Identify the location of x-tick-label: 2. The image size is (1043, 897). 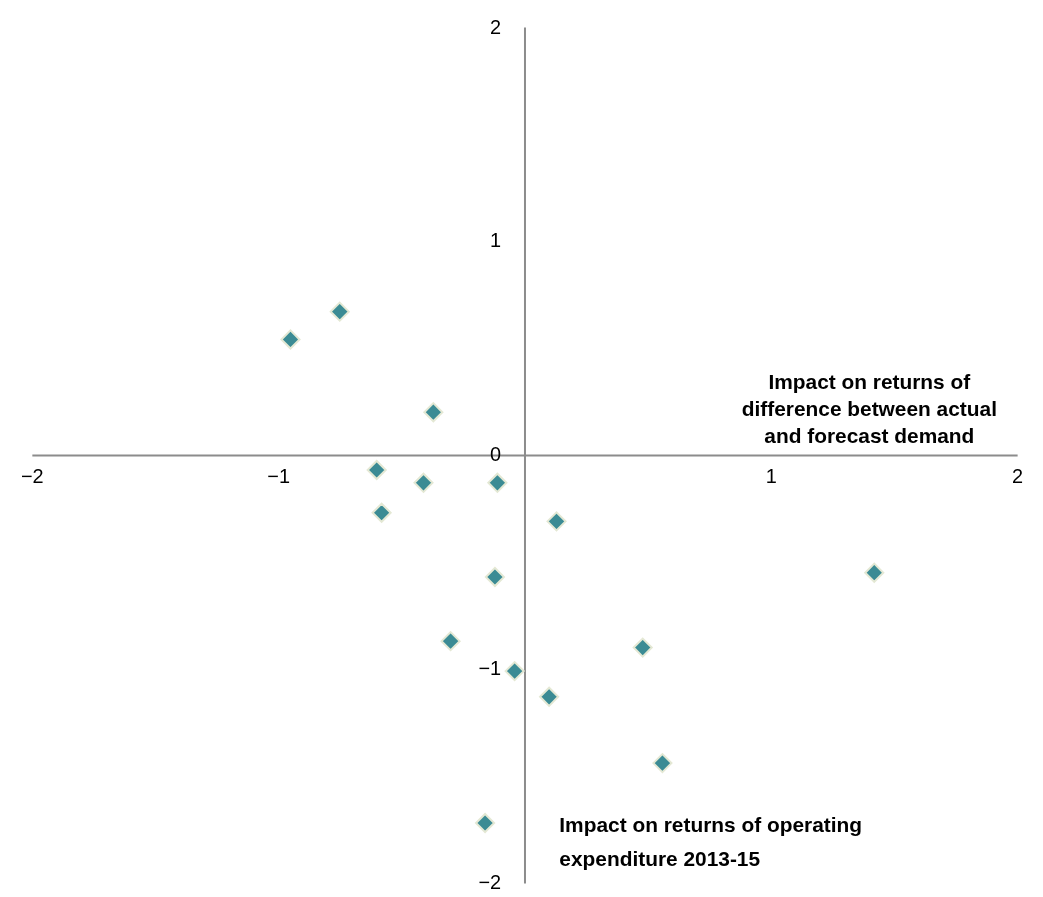
(1018, 476).